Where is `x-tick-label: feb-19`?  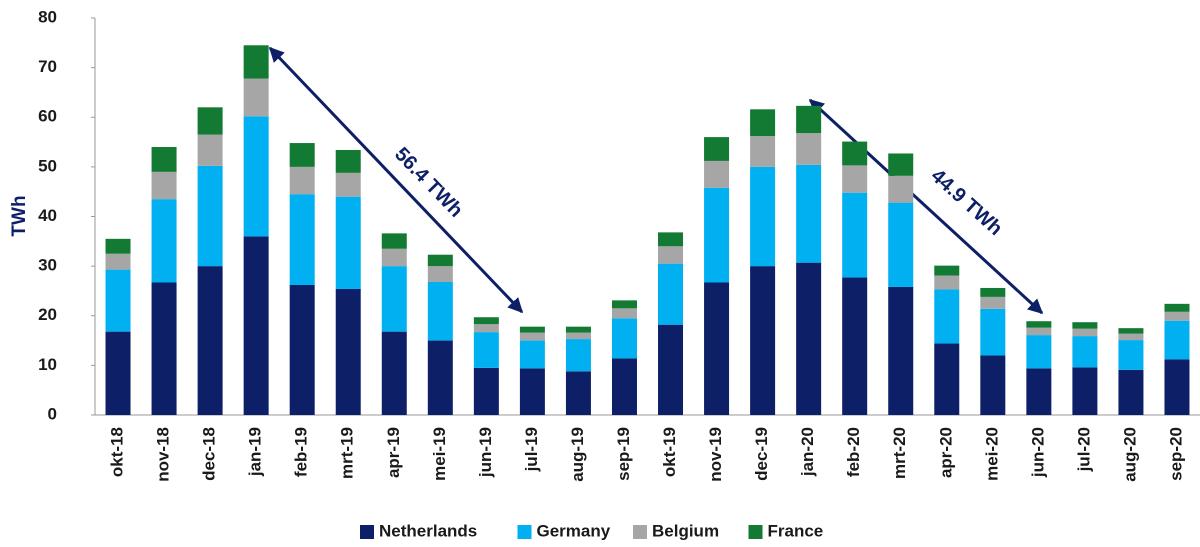
x-tick-label: feb-19 is located at coordinates (301, 452).